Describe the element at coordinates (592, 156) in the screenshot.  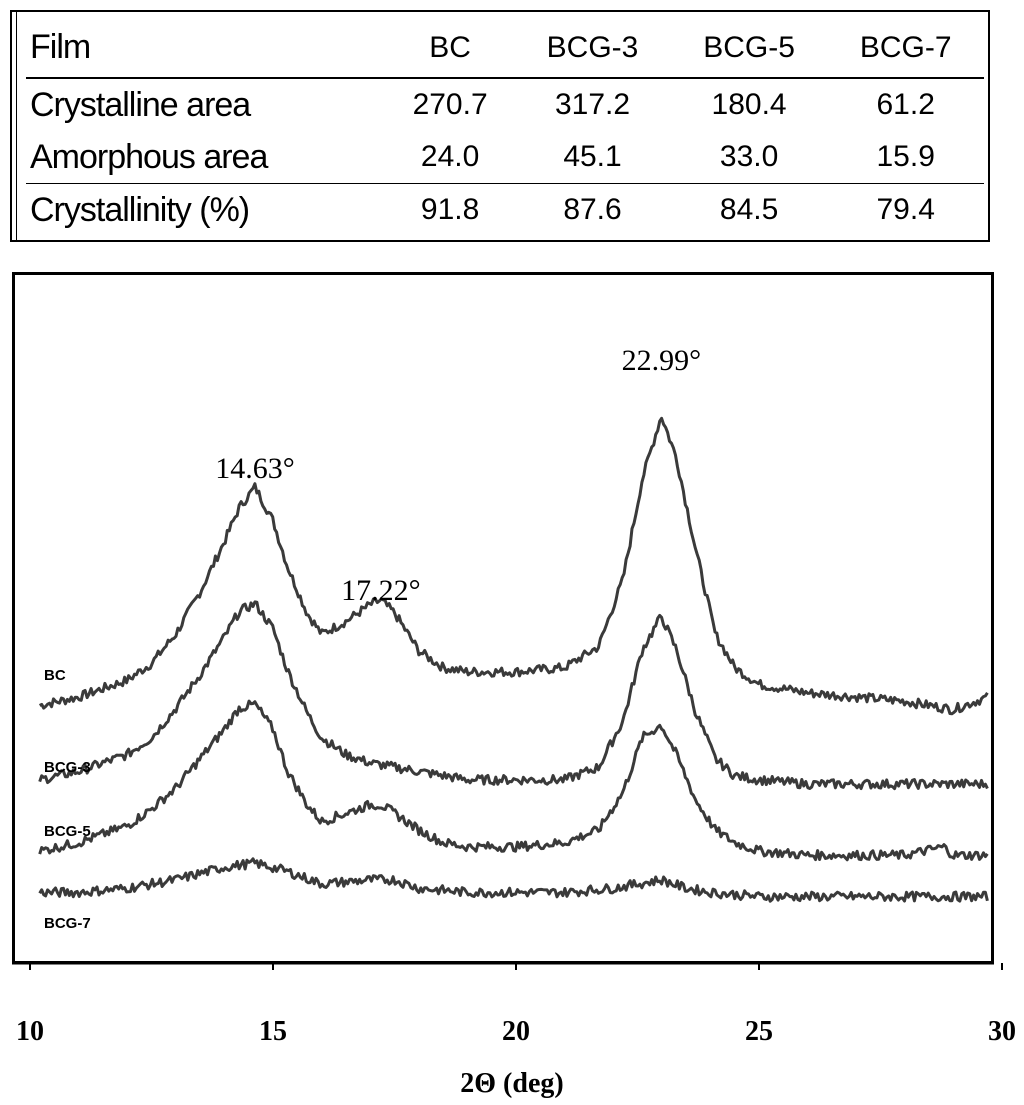
I see `table-cell: 45.1` at that location.